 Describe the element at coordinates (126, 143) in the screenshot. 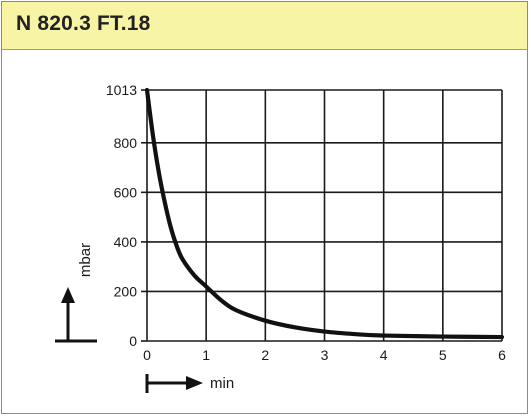

I see `y-tick-label-800: 800` at that location.